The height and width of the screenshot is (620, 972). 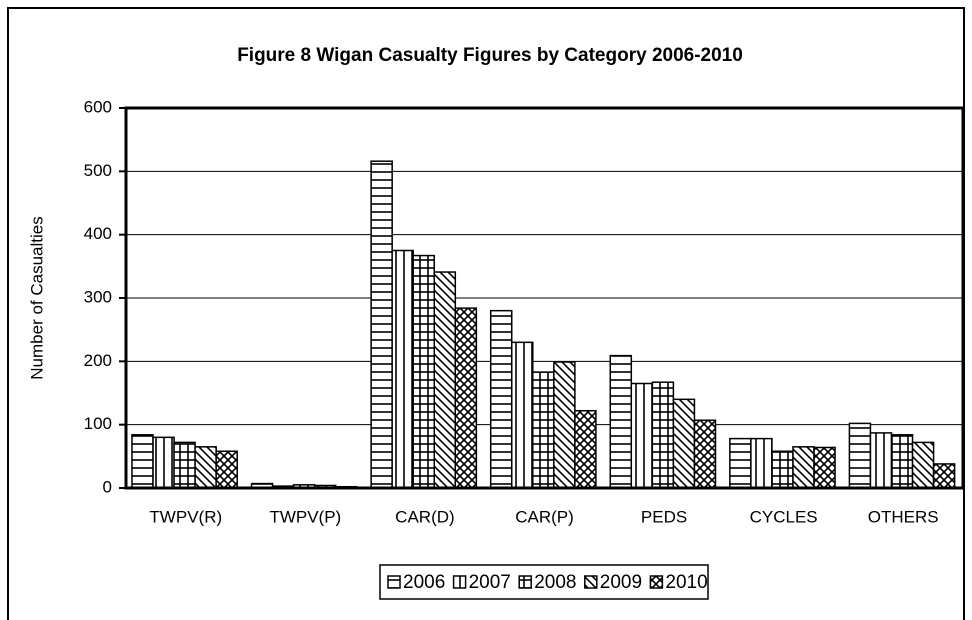 I want to click on y-tick-label: 500, so click(x=98, y=170).